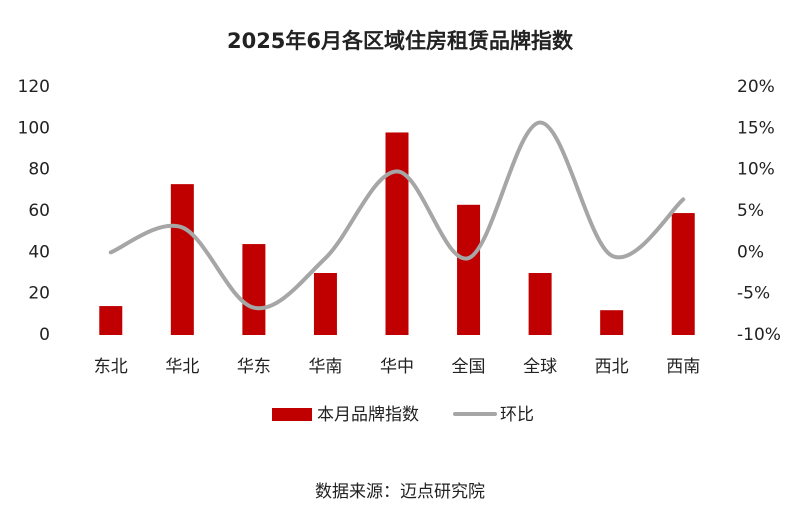 This screenshot has height=524, width=800. Describe the element at coordinates (750, 211) in the screenshot. I see `y2-tick-label: 5%` at that location.